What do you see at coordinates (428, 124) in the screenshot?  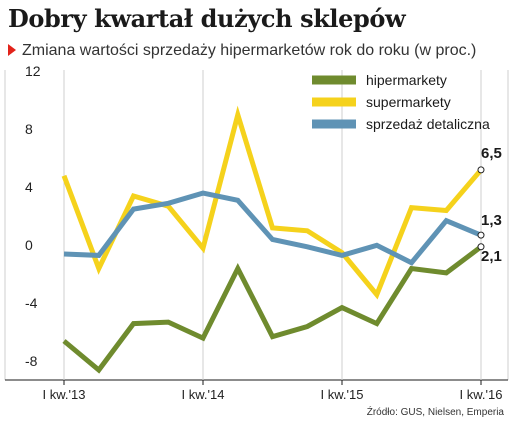 I see `legend-label: sprzedaż detaliczna` at bounding box center [428, 124].